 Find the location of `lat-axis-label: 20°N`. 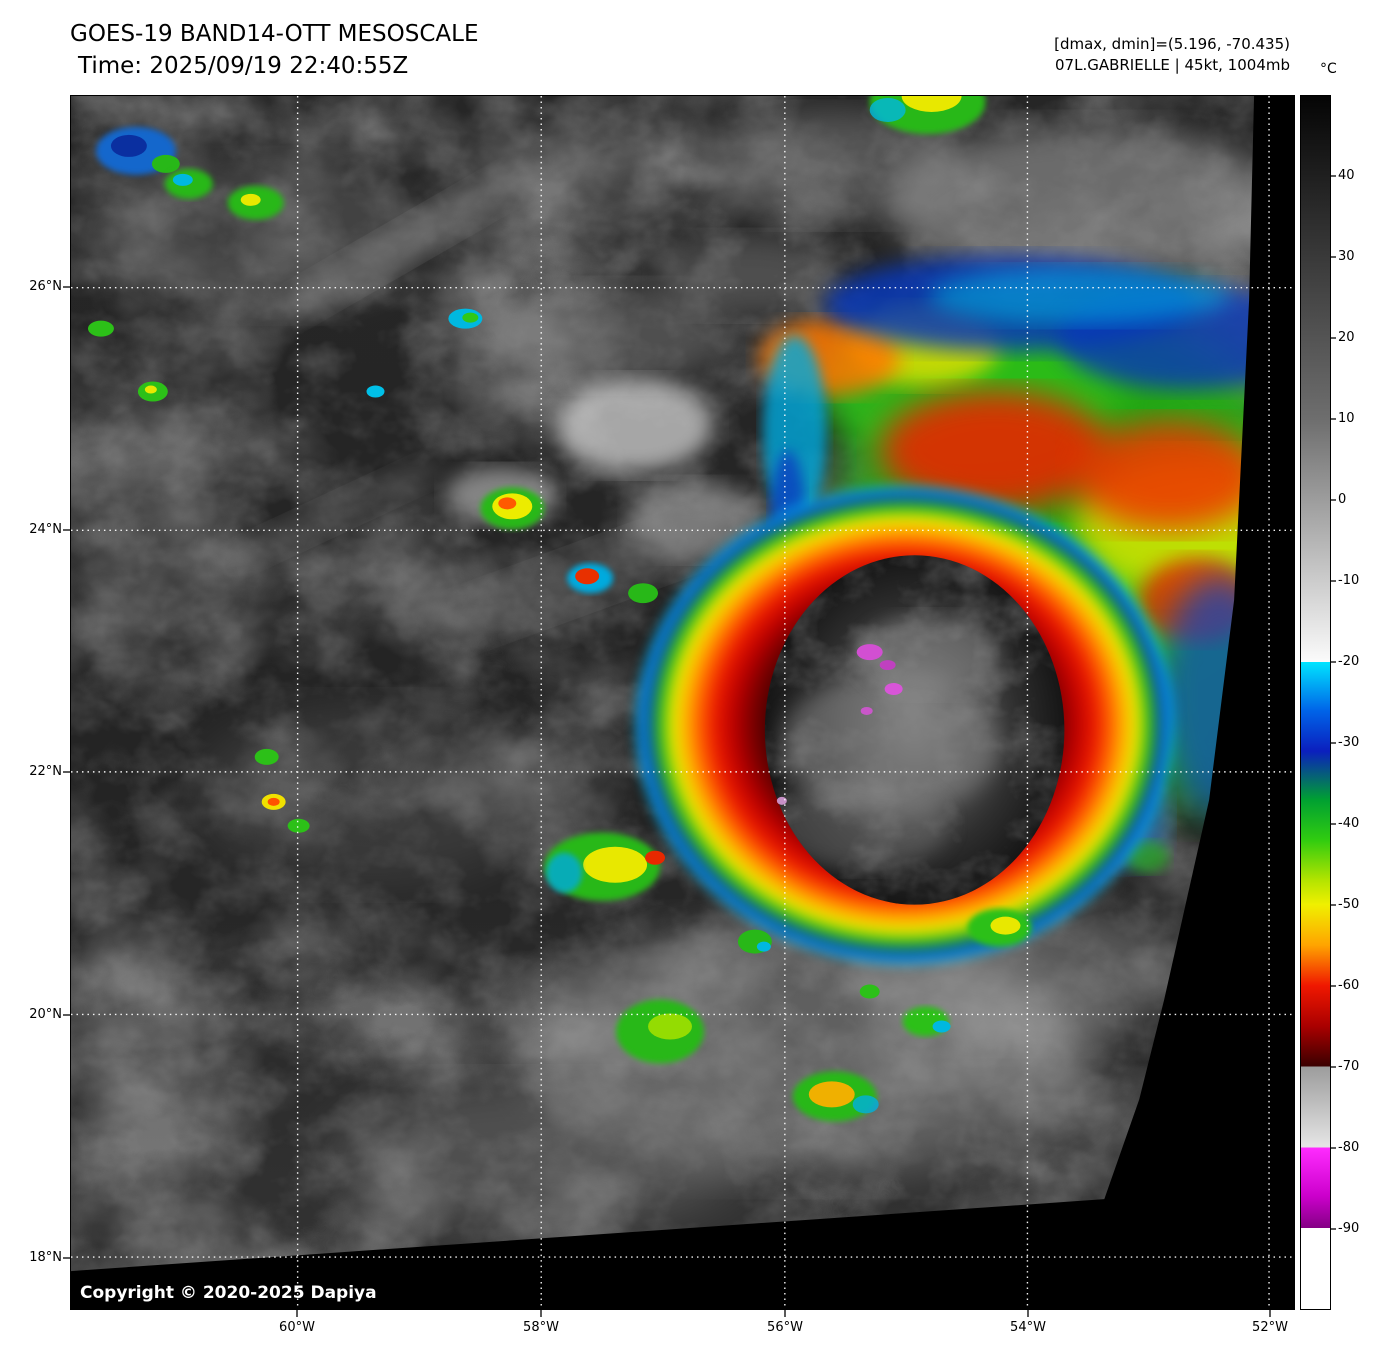

lat-axis-label: 20°N is located at coordinates (45, 1014).